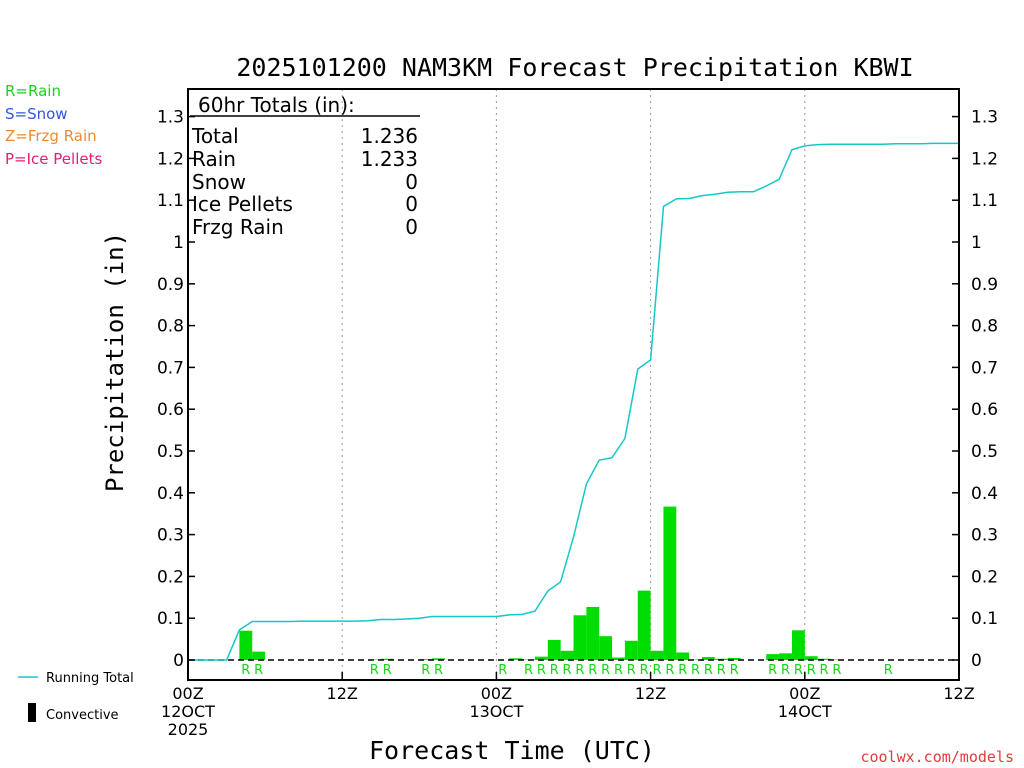  I want to click on y-tick-label-right: 1.3, so click(984, 118).